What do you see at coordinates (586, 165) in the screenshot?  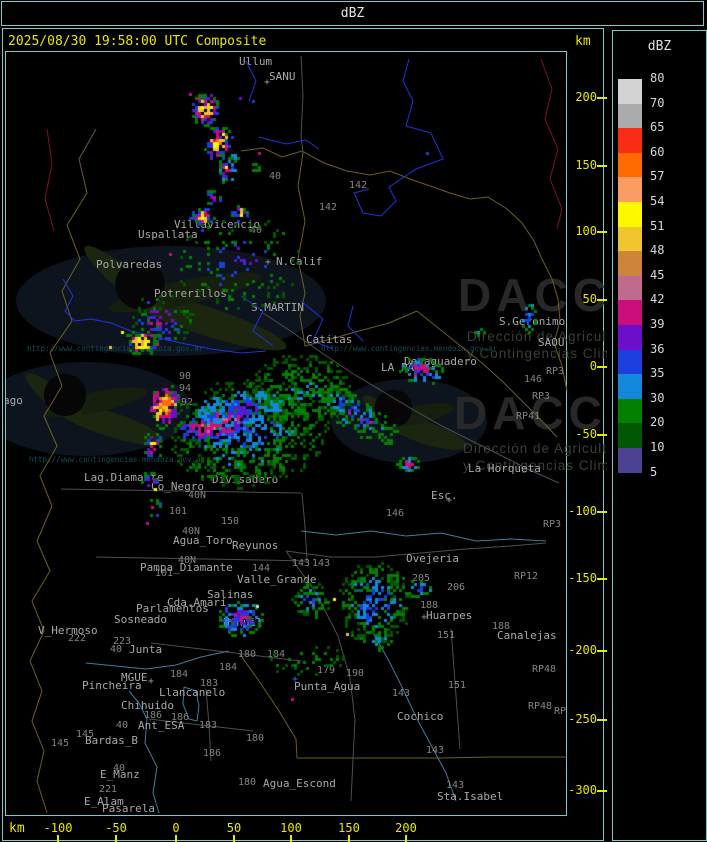 I see `y-tick-label: 150` at bounding box center [586, 165].